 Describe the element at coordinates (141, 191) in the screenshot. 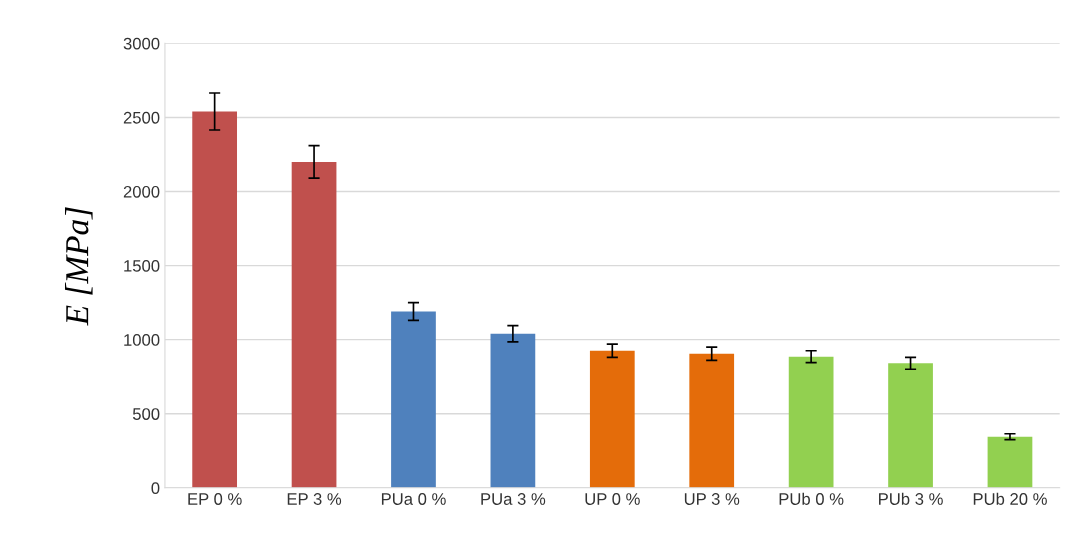

I see `y-tick-label: 2000` at that location.